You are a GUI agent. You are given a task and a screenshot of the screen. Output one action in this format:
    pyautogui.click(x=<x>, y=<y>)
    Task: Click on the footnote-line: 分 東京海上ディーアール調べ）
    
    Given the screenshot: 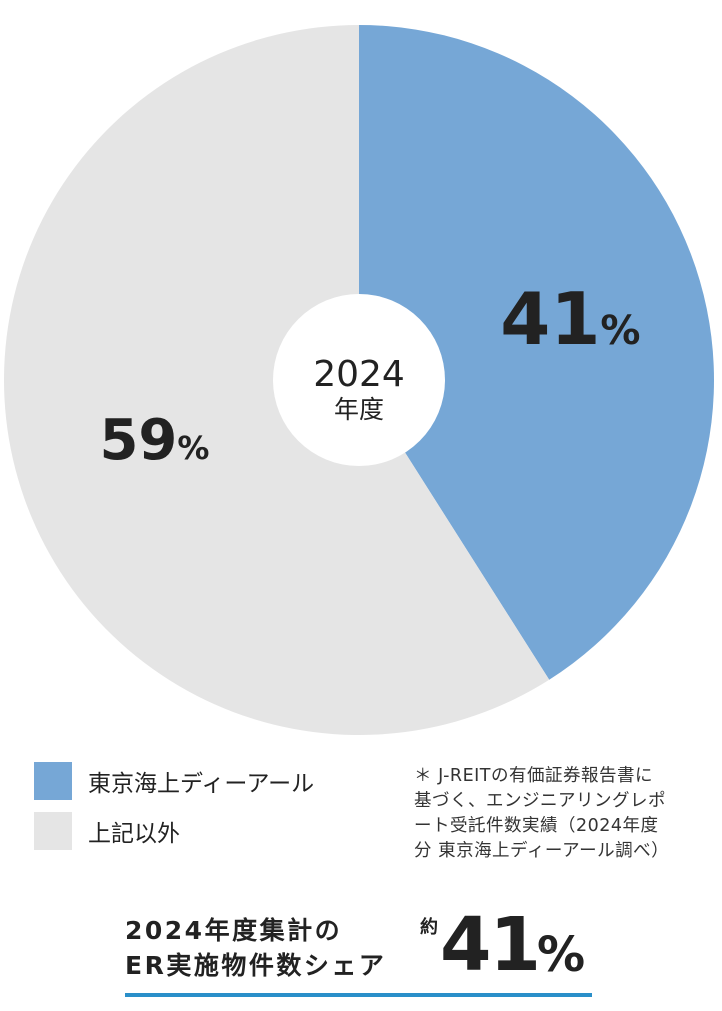 What is the action you would take?
    pyautogui.click(x=542, y=851)
    